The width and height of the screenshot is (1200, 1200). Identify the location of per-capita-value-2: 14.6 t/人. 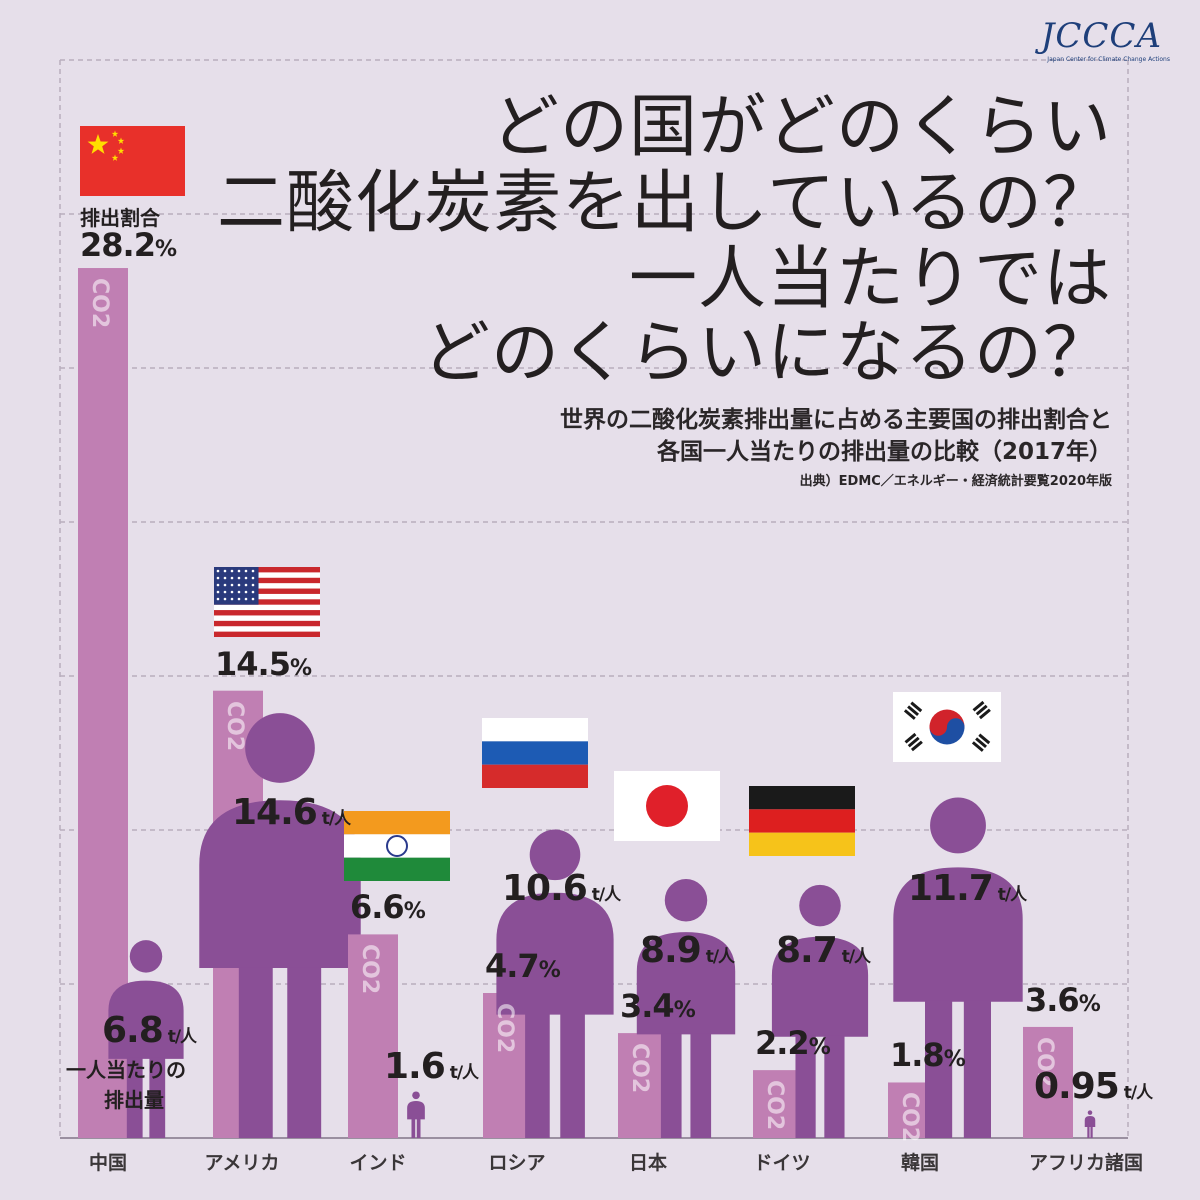
(291, 812).